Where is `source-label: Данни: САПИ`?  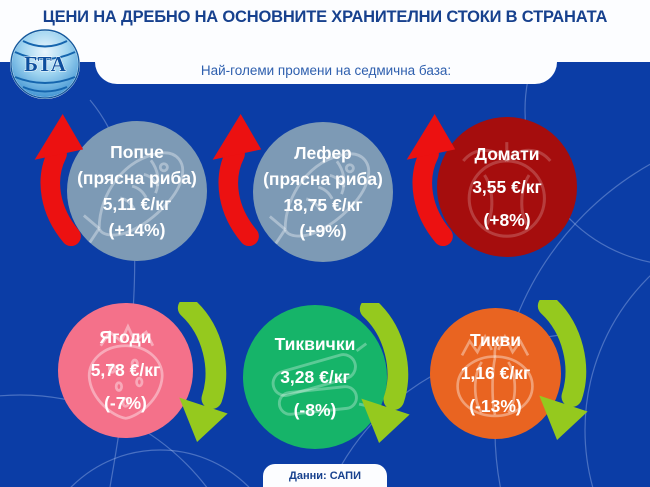 source-label: Данни: САПИ is located at coordinates (324, 475).